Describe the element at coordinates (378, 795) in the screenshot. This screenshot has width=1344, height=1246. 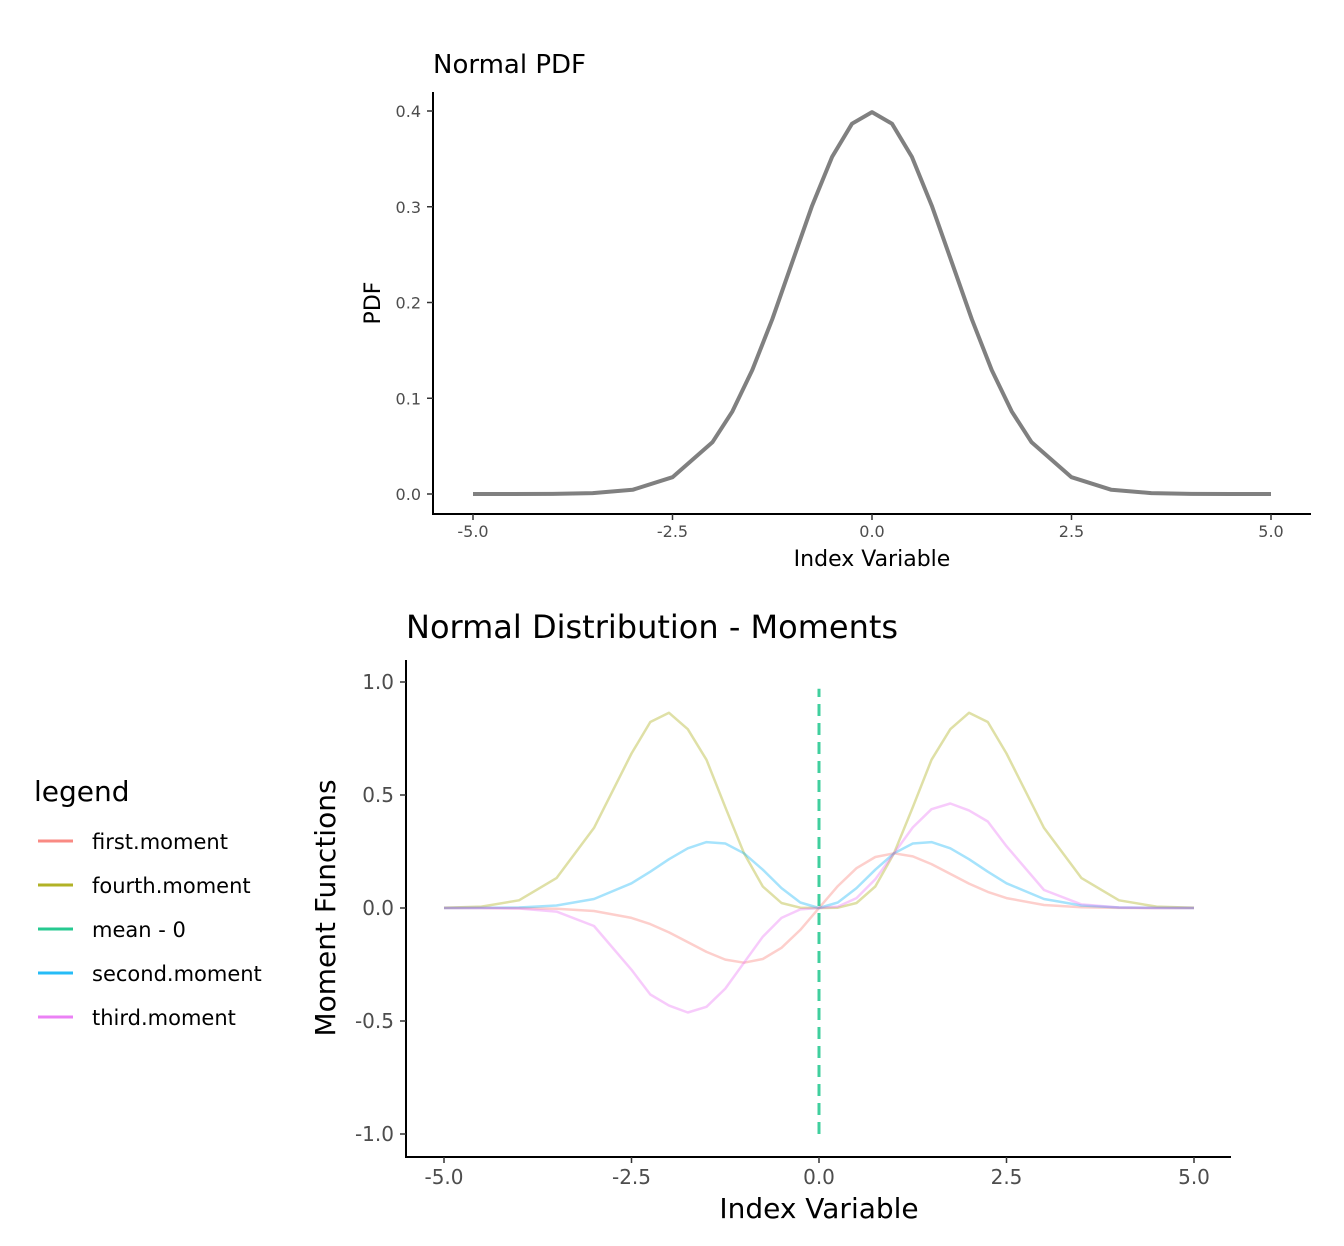
I see `moments-y-tick-label: 0.5` at that location.